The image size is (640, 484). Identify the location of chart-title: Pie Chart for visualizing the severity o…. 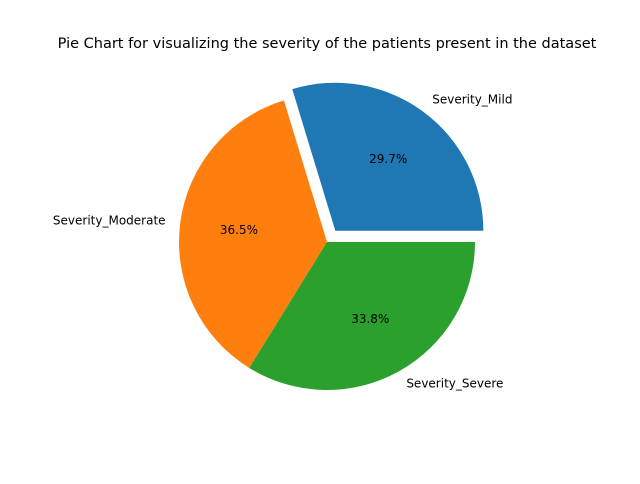
(327, 44).